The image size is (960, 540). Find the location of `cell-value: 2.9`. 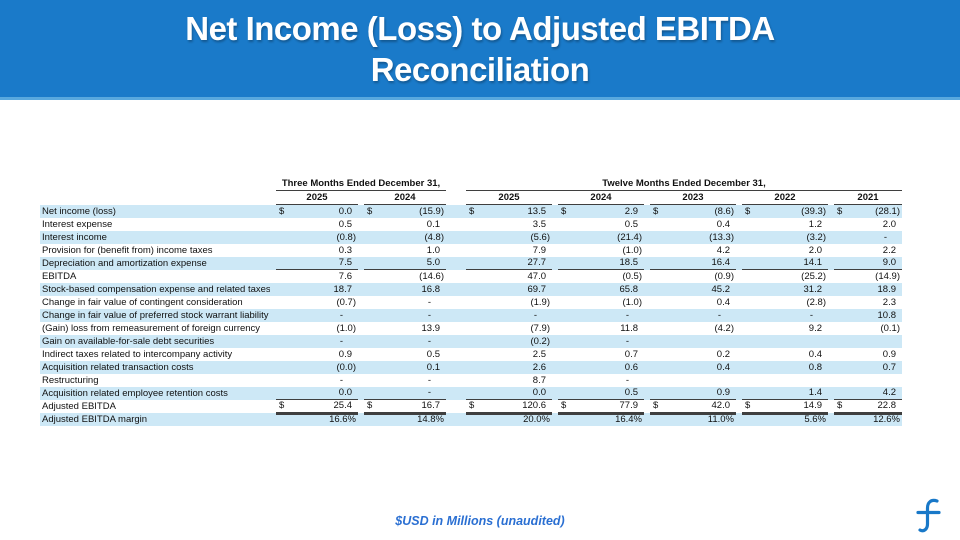

cell-value: 2.9 is located at coordinates (631, 211).